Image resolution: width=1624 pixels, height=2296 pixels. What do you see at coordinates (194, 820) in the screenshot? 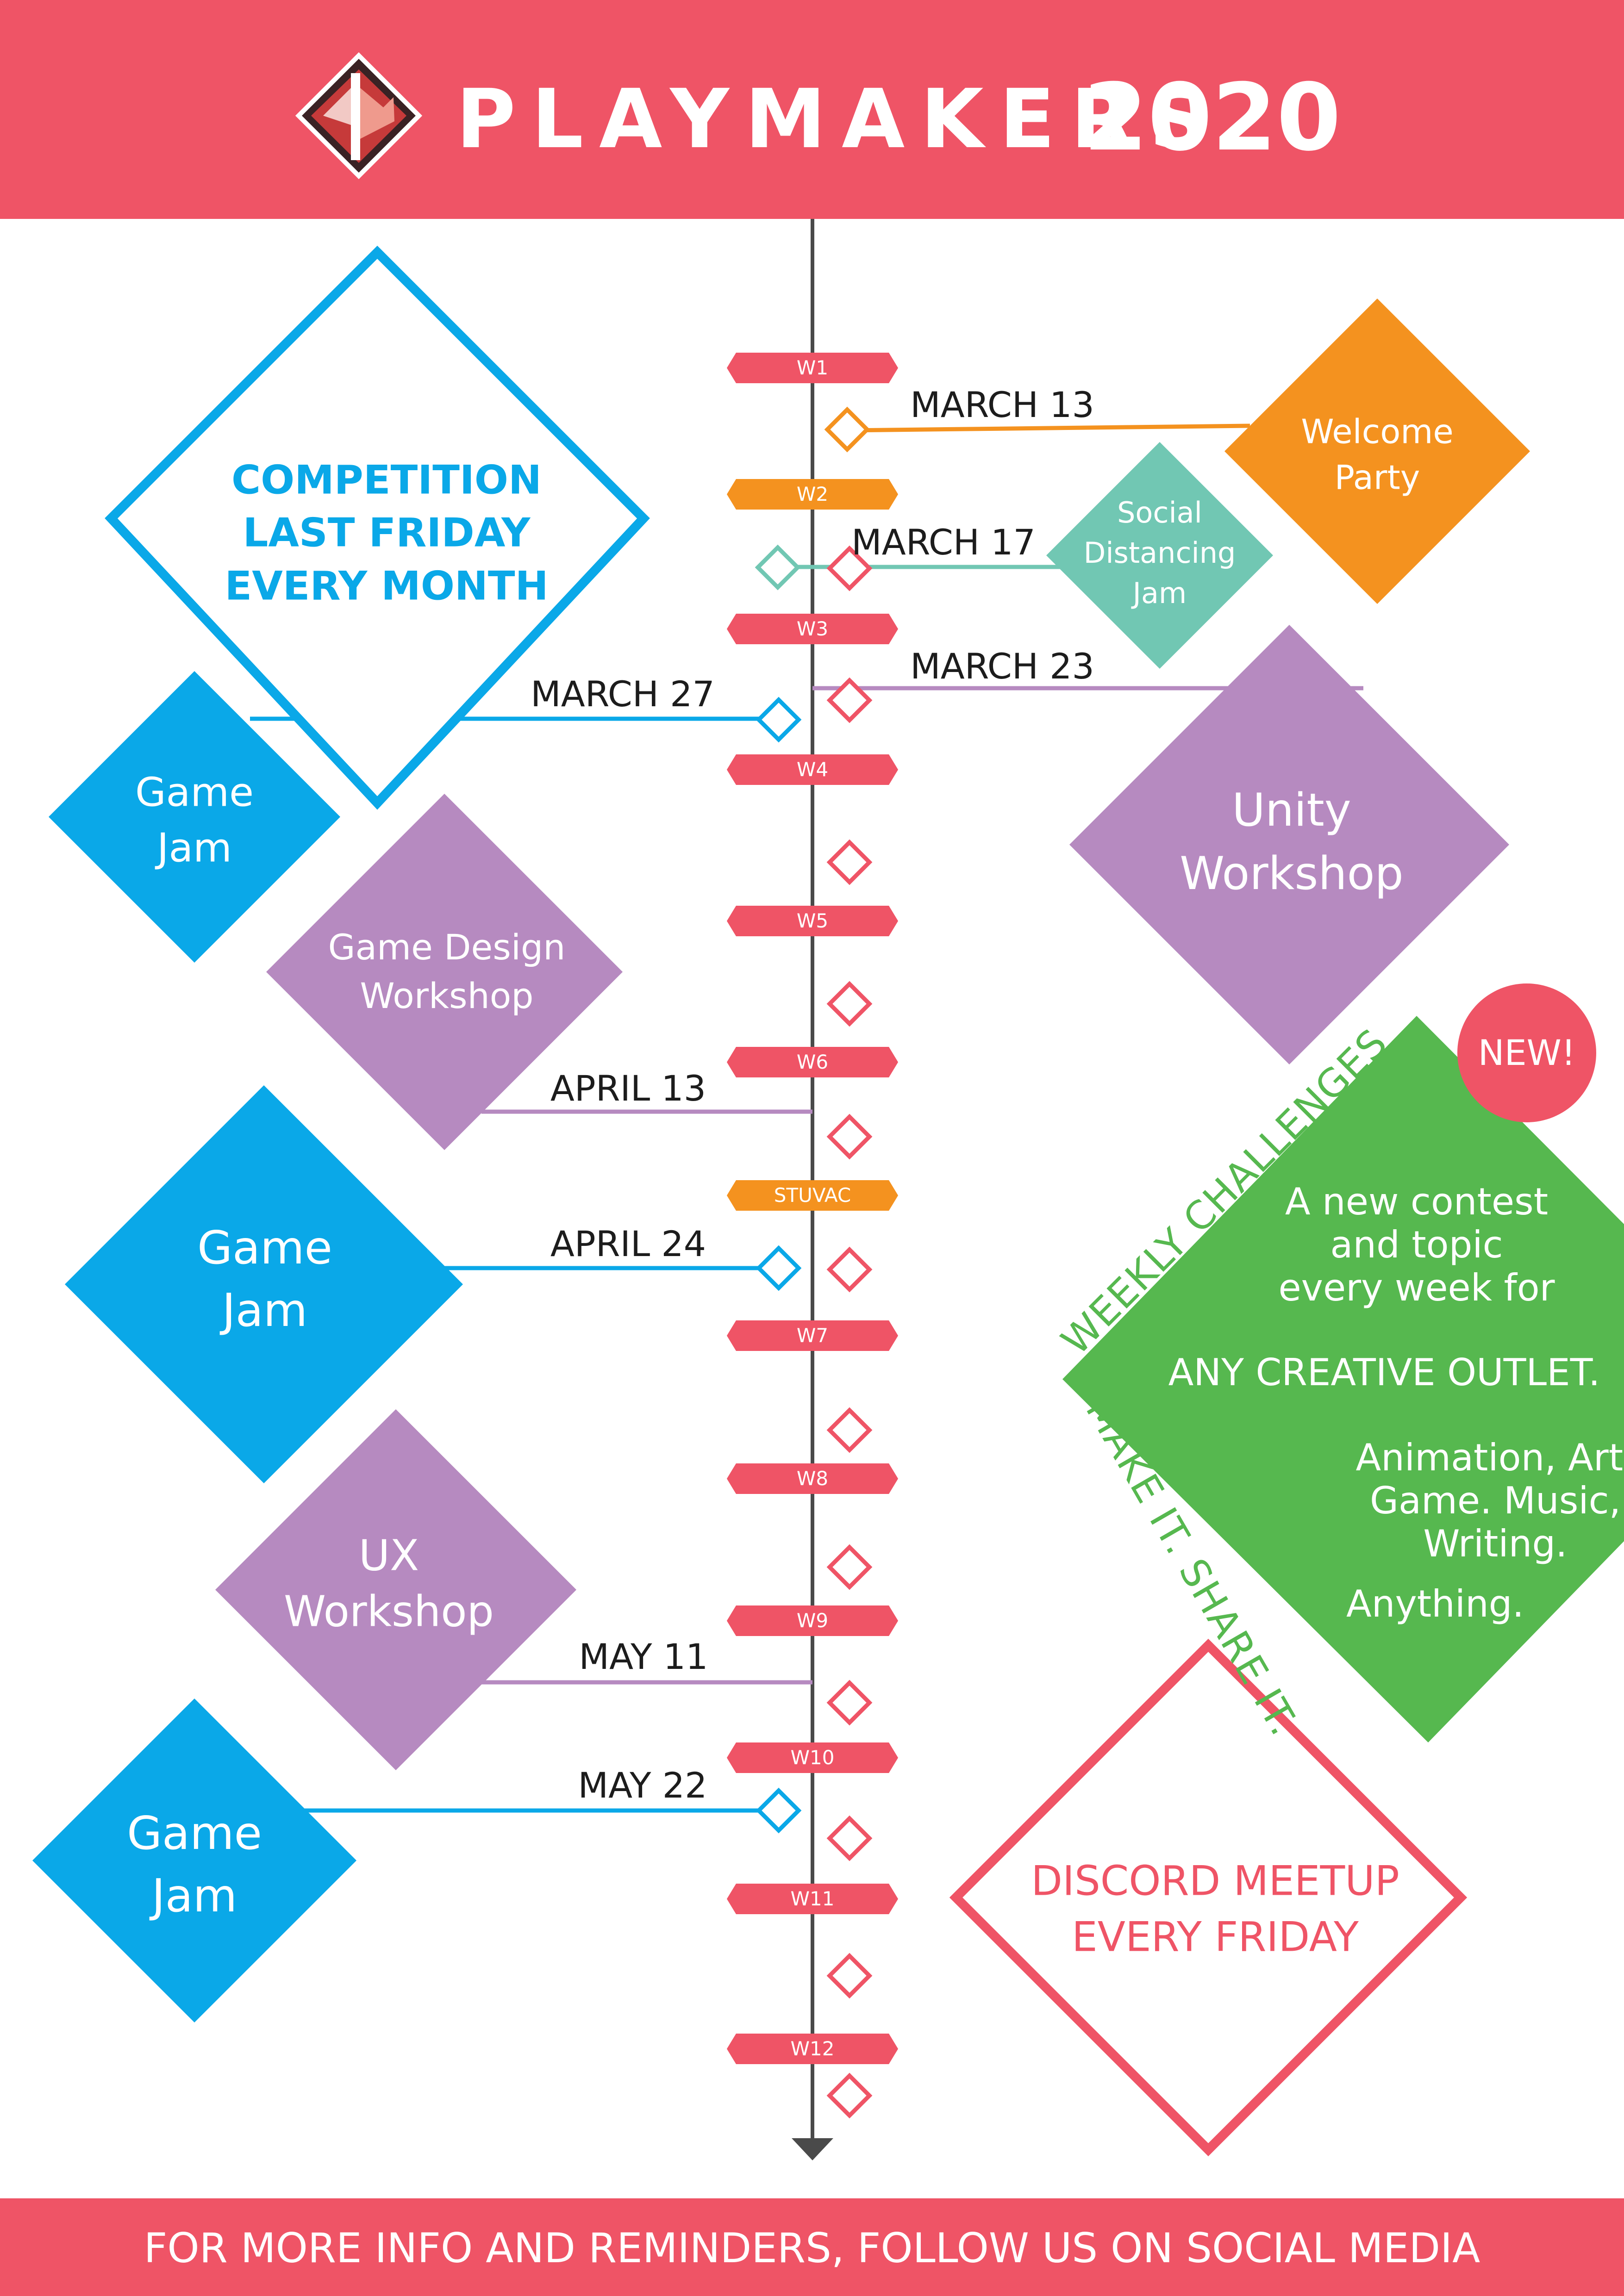
I see `game-jam-1-label: Game Jam` at bounding box center [194, 820].